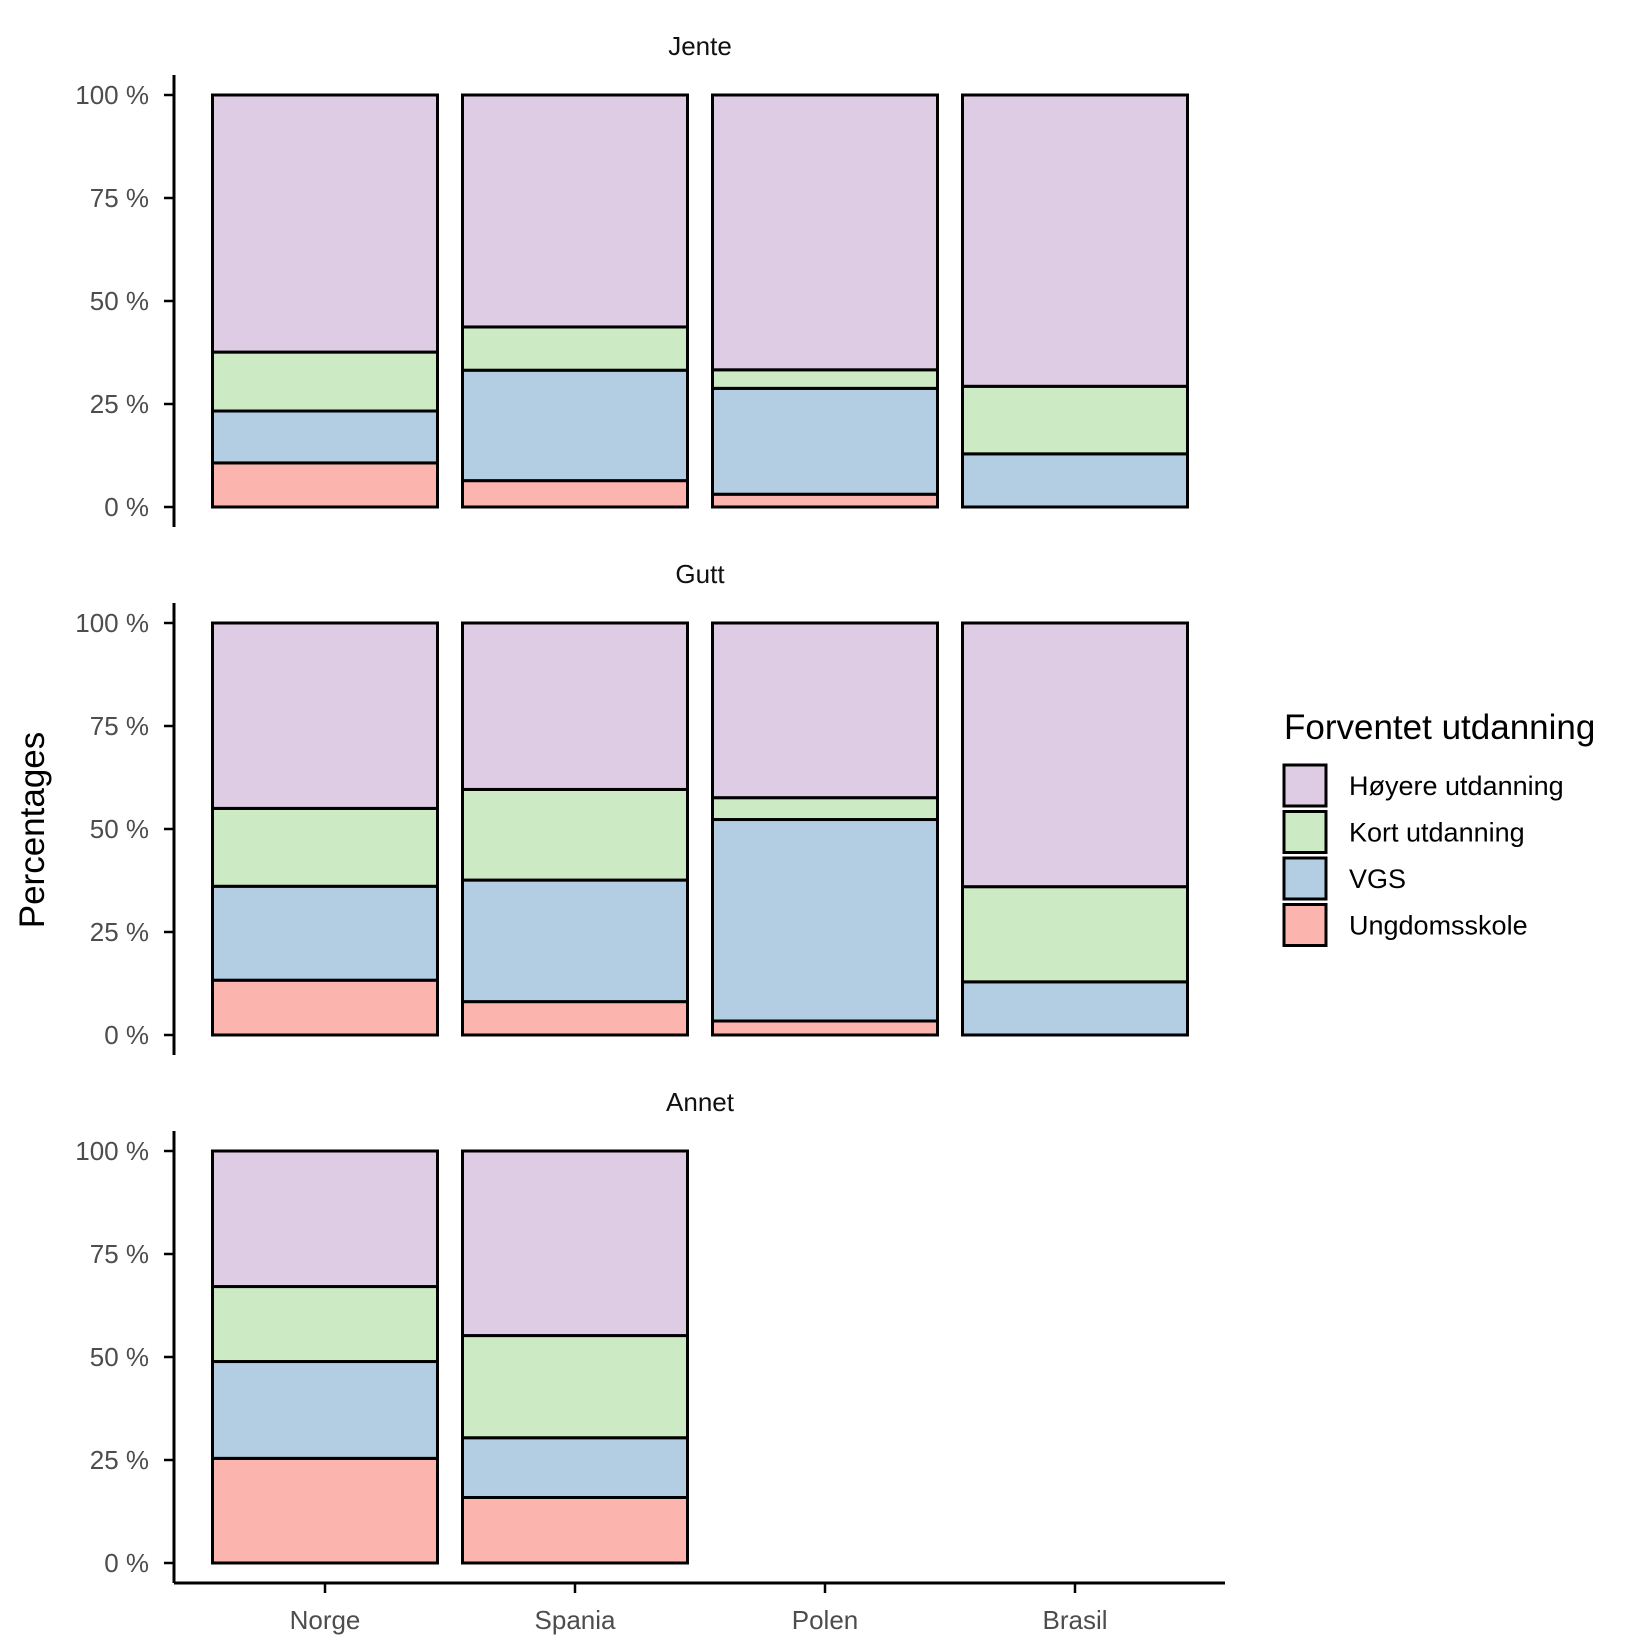  I want to click on legend-item-vgs: VGS, so click(1344, 878).